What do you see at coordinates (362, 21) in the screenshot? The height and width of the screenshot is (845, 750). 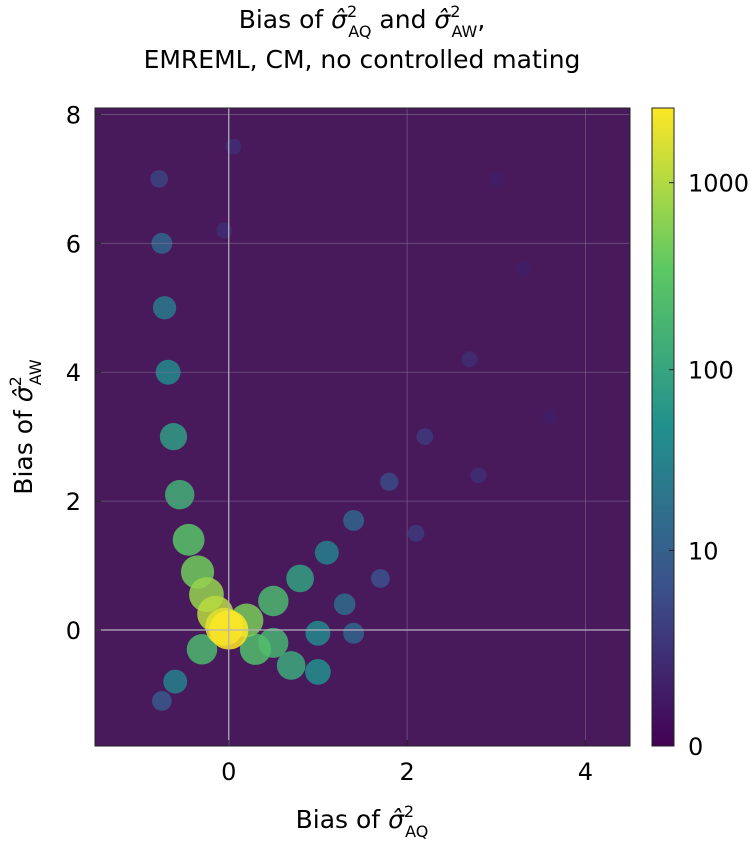 I see `chart-title-line1: Bias of σ̂2 AQ and σ̂2 AW,` at bounding box center [362, 21].